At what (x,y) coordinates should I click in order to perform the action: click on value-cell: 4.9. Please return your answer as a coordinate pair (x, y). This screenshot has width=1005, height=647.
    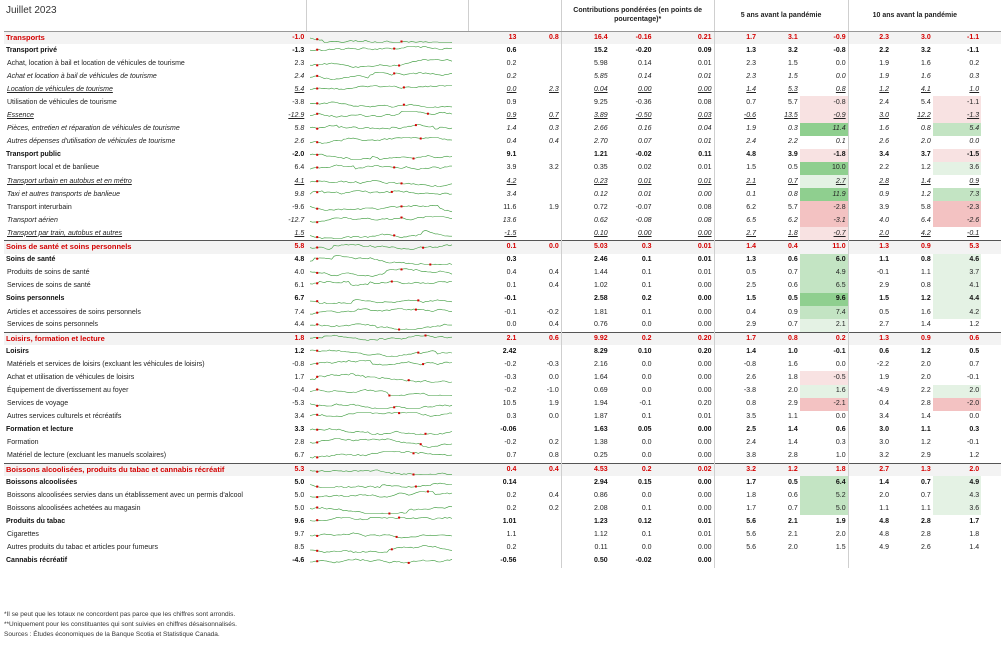
    Looking at the image, I should click on (824, 273).